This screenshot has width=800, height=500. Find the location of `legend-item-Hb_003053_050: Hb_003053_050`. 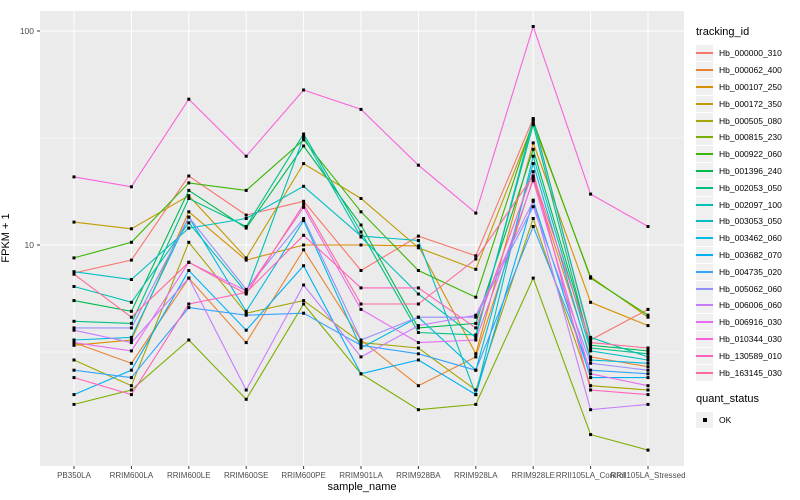

legend-item-Hb_003053_050: Hb_003053_050 is located at coordinates (748, 221).